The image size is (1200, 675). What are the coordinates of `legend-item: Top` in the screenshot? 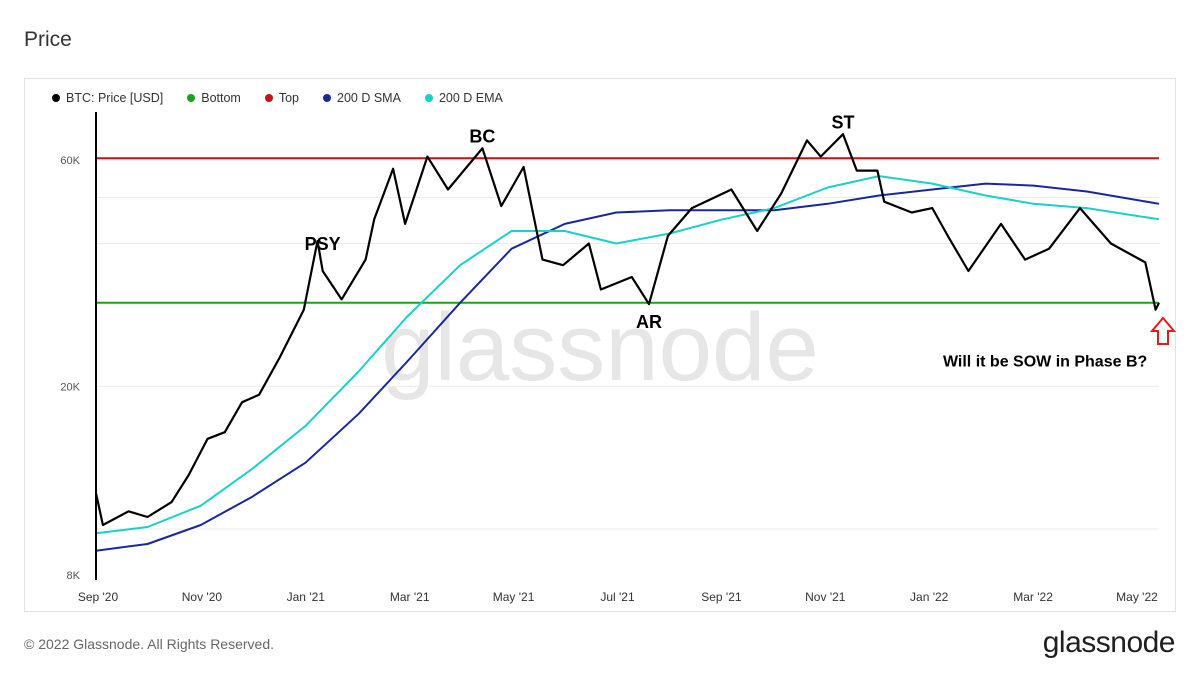 It's located at (282, 98).